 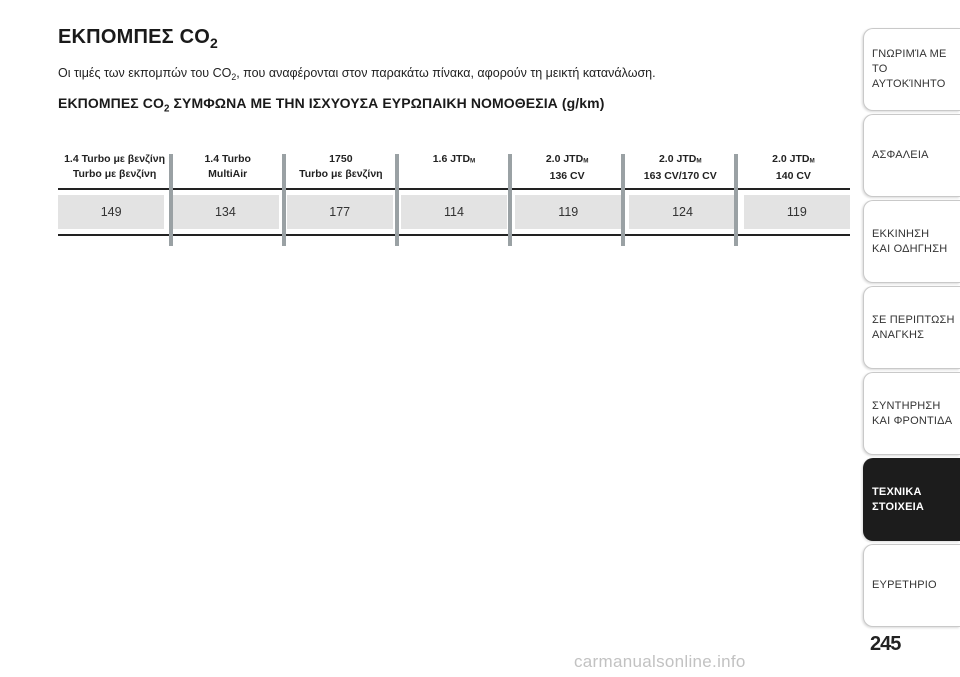 I want to click on value-cell-2: 134, so click(x=225, y=212).